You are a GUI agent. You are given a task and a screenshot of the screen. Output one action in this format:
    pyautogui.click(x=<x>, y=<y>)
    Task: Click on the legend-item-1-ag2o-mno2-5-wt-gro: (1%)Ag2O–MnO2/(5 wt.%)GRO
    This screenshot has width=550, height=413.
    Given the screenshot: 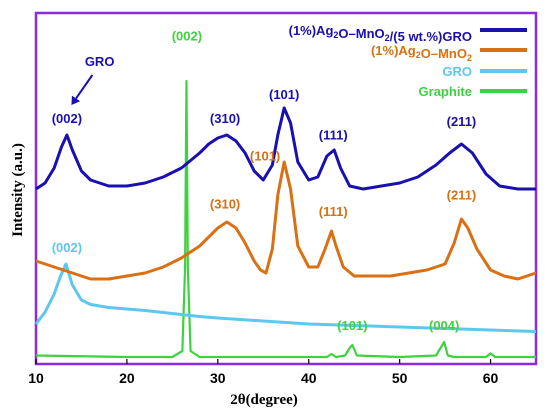 What is the action you would take?
    pyautogui.click(x=408, y=33)
    